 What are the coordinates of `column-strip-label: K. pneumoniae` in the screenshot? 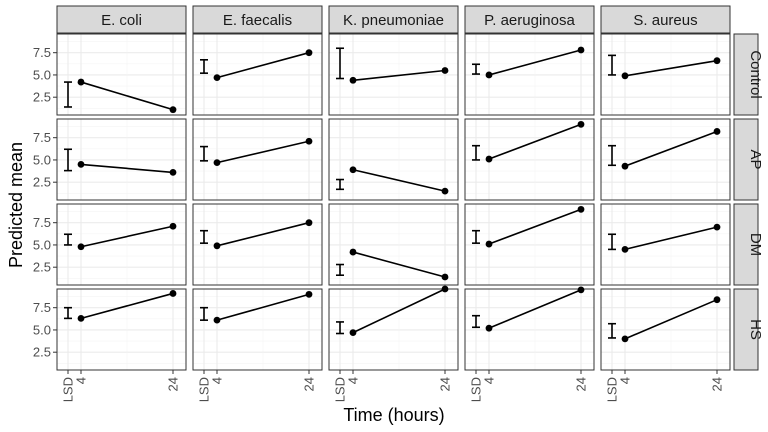 It's located at (393, 20).